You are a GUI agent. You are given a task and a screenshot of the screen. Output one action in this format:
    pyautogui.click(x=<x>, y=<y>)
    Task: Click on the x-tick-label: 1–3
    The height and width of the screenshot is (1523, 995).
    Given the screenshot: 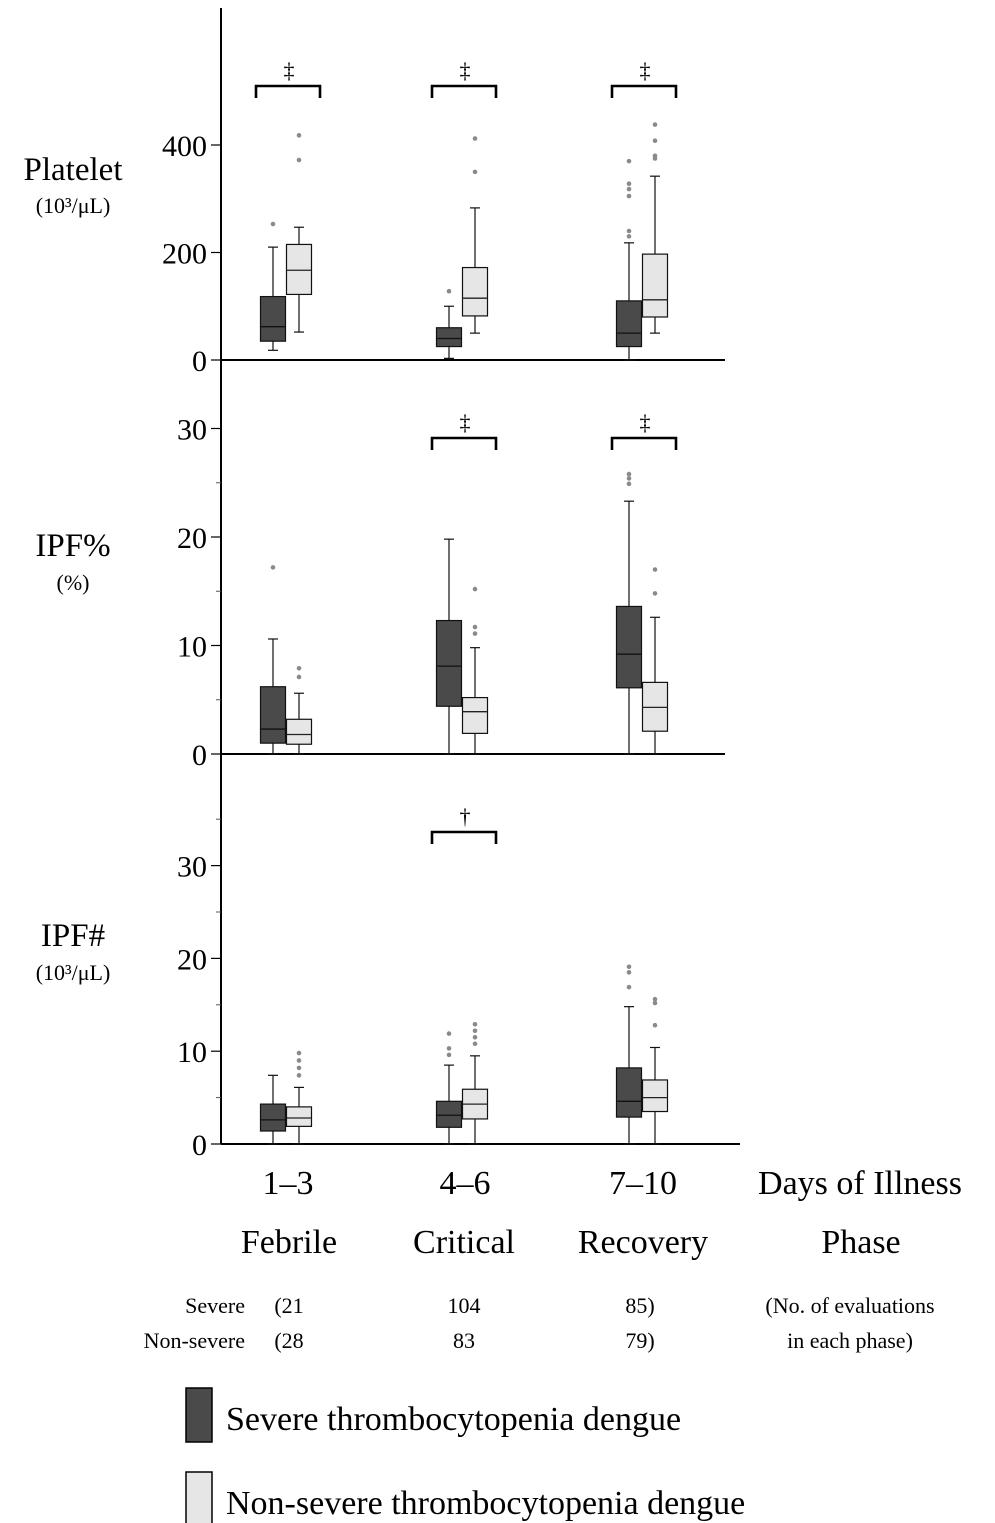 What is the action you would take?
    pyautogui.click(x=288, y=1183)
    